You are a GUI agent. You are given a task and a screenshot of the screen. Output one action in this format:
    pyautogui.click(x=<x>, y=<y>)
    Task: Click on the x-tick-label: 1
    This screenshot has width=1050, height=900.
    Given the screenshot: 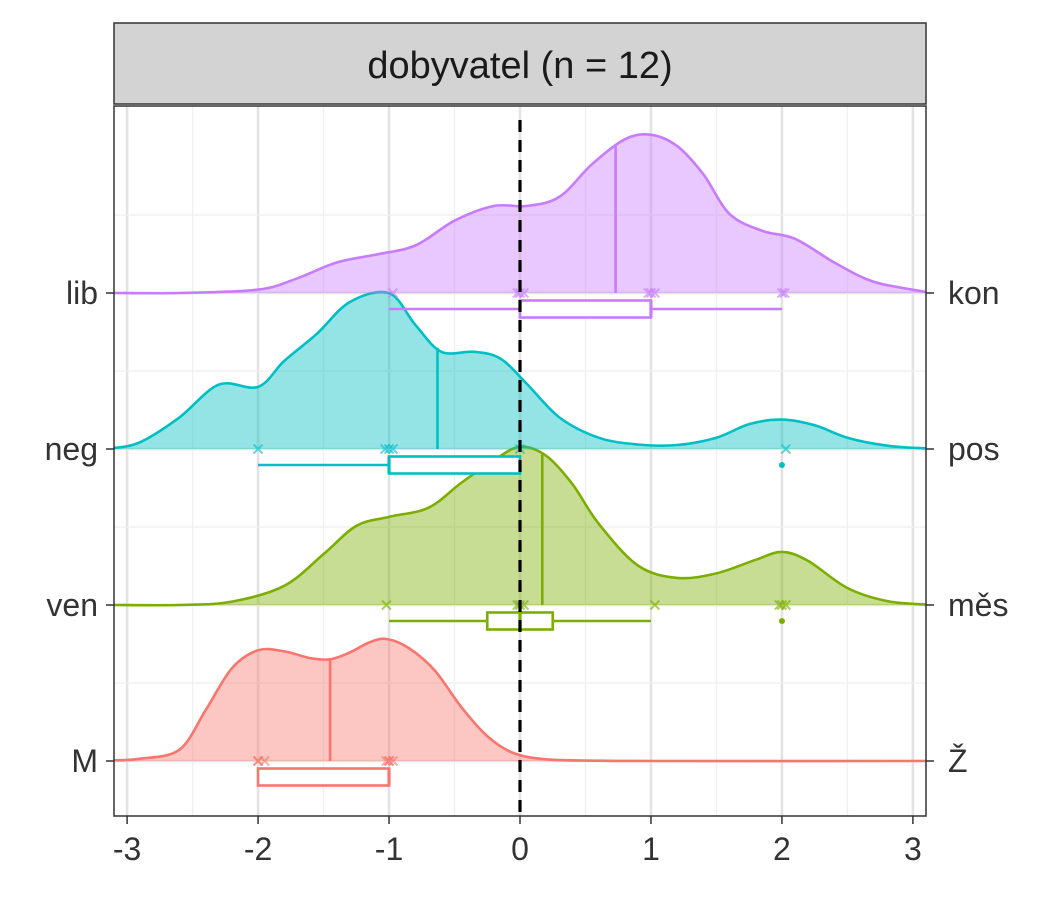 What is the action you would take?
    pyautogui.click(x=651, y=849)
    